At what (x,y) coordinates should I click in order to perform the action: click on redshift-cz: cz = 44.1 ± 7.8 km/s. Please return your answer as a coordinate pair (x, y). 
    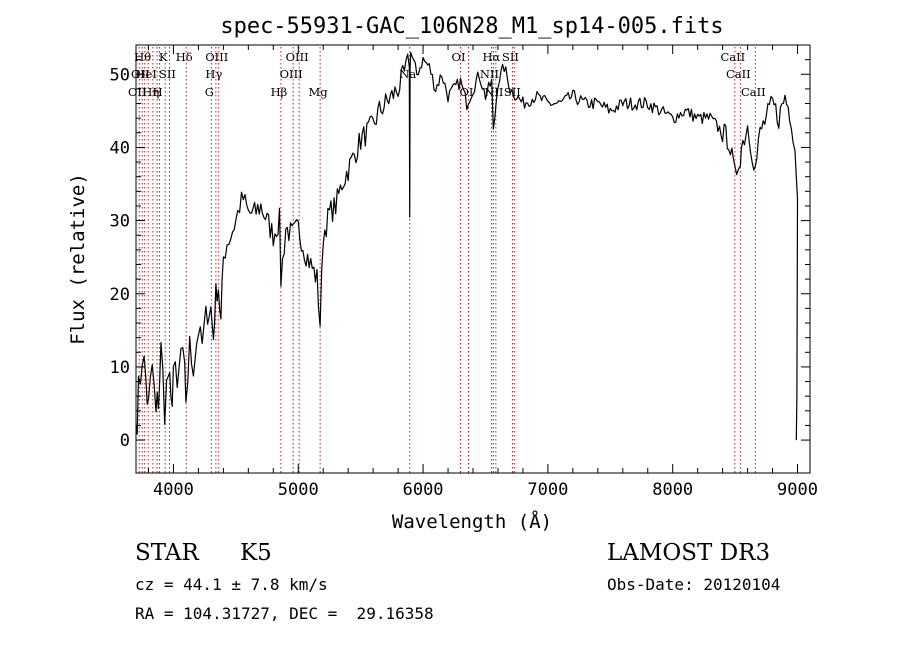
    Looking at the image, I should click on (231, 584).